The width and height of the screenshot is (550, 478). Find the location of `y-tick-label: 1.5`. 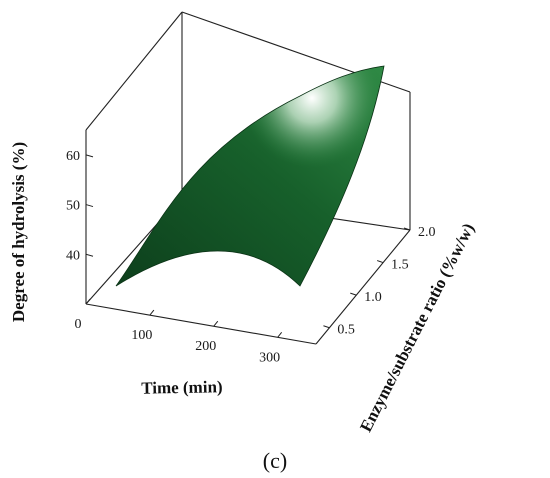

y-tick-label: 1.5 is located at coordinates (400, 265).